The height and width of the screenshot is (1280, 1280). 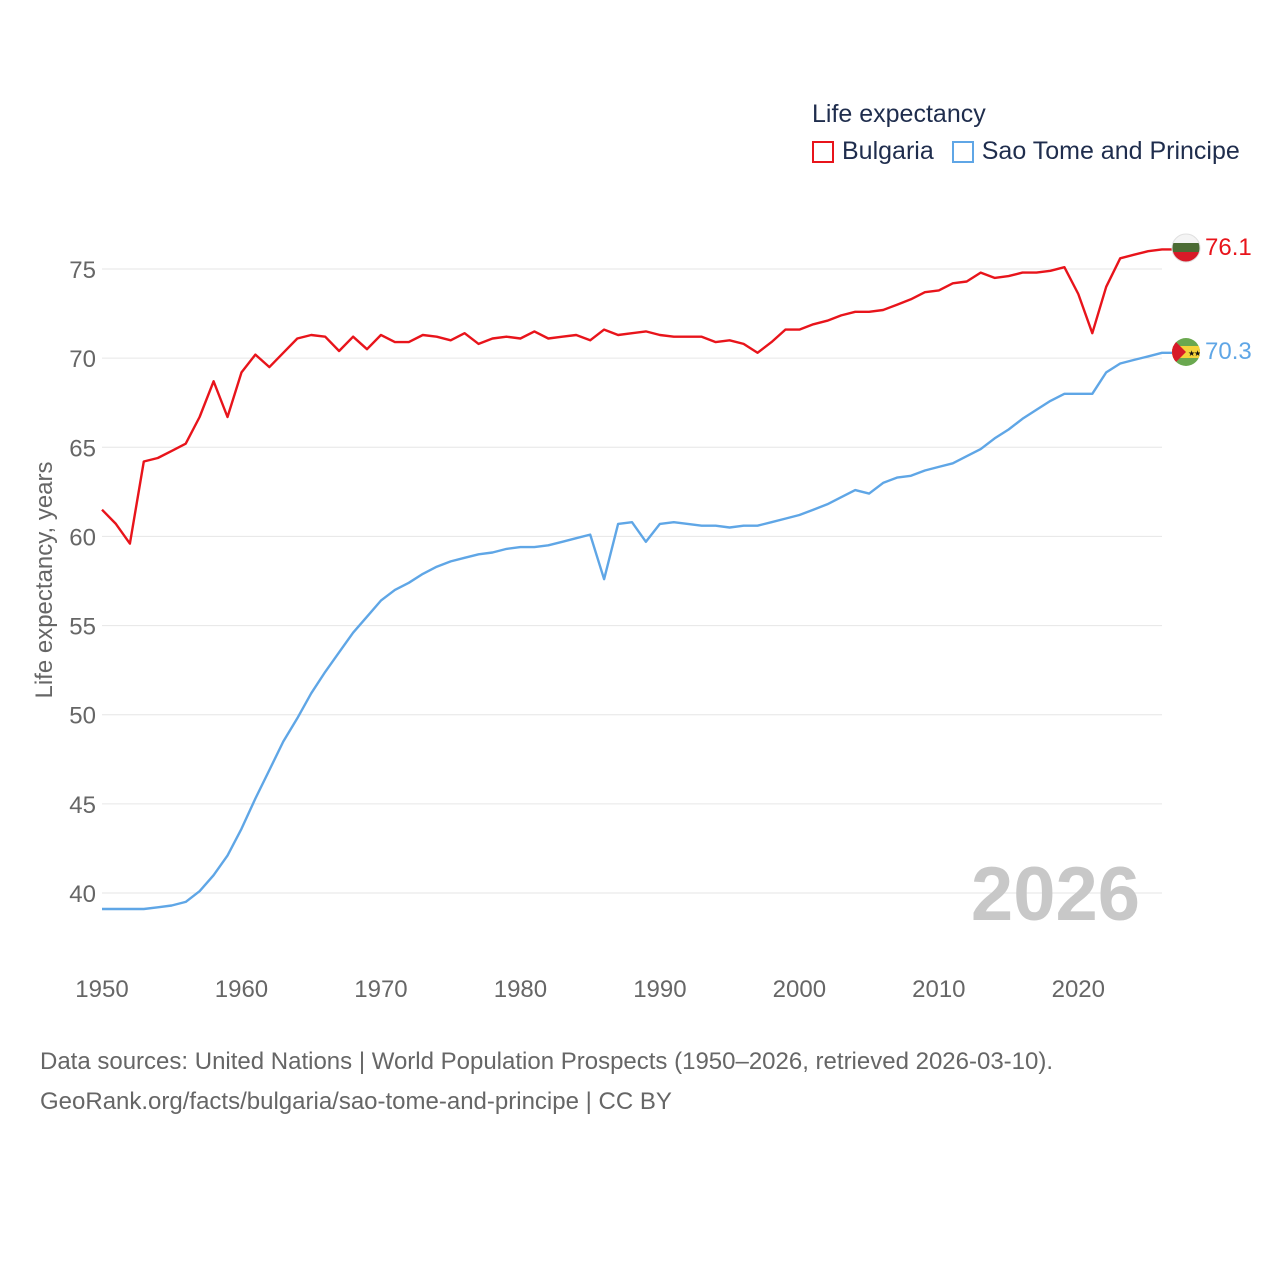 I want to click on x-axis-ticks: 1950 1960 1970 1980 1990 2000 2010 2020, so click(x=590, y=989).